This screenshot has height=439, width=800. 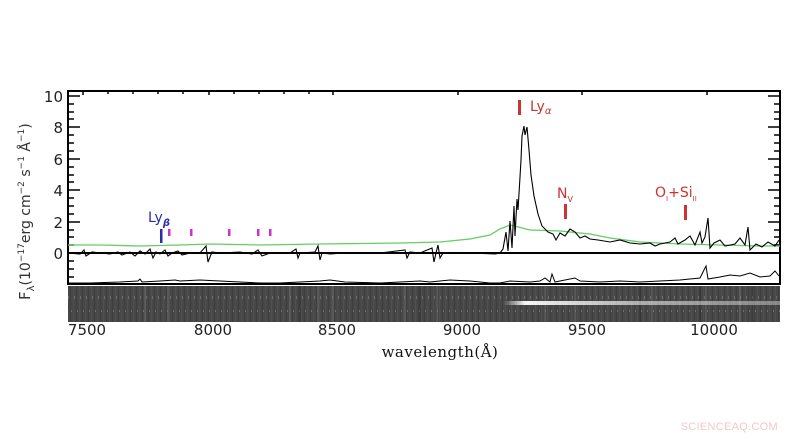 What do you see at coordinates (729, 427) in the screenshot?
I see `watermark: SCIENCEAQ.COM` at bounding box center [729, 427].